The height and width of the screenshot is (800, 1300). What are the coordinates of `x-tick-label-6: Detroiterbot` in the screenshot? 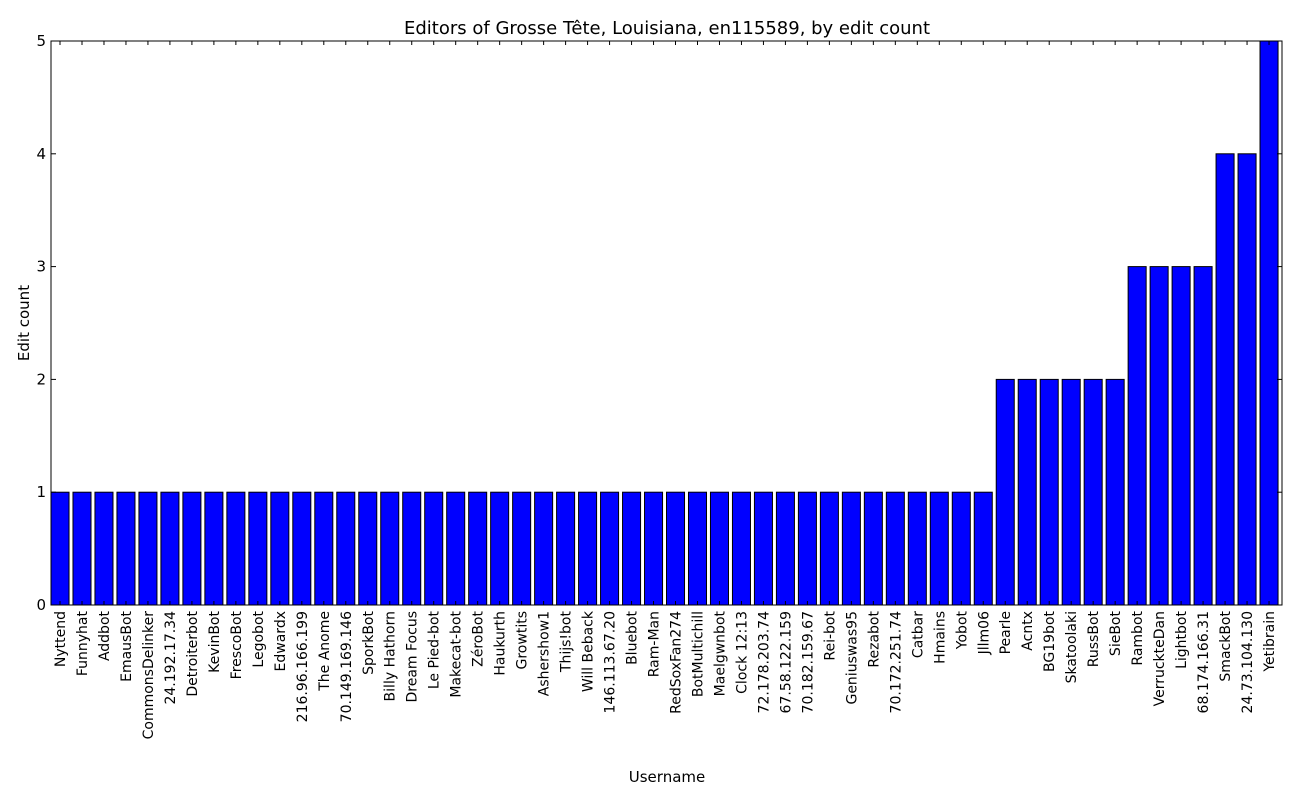 It's located at (193, 653).